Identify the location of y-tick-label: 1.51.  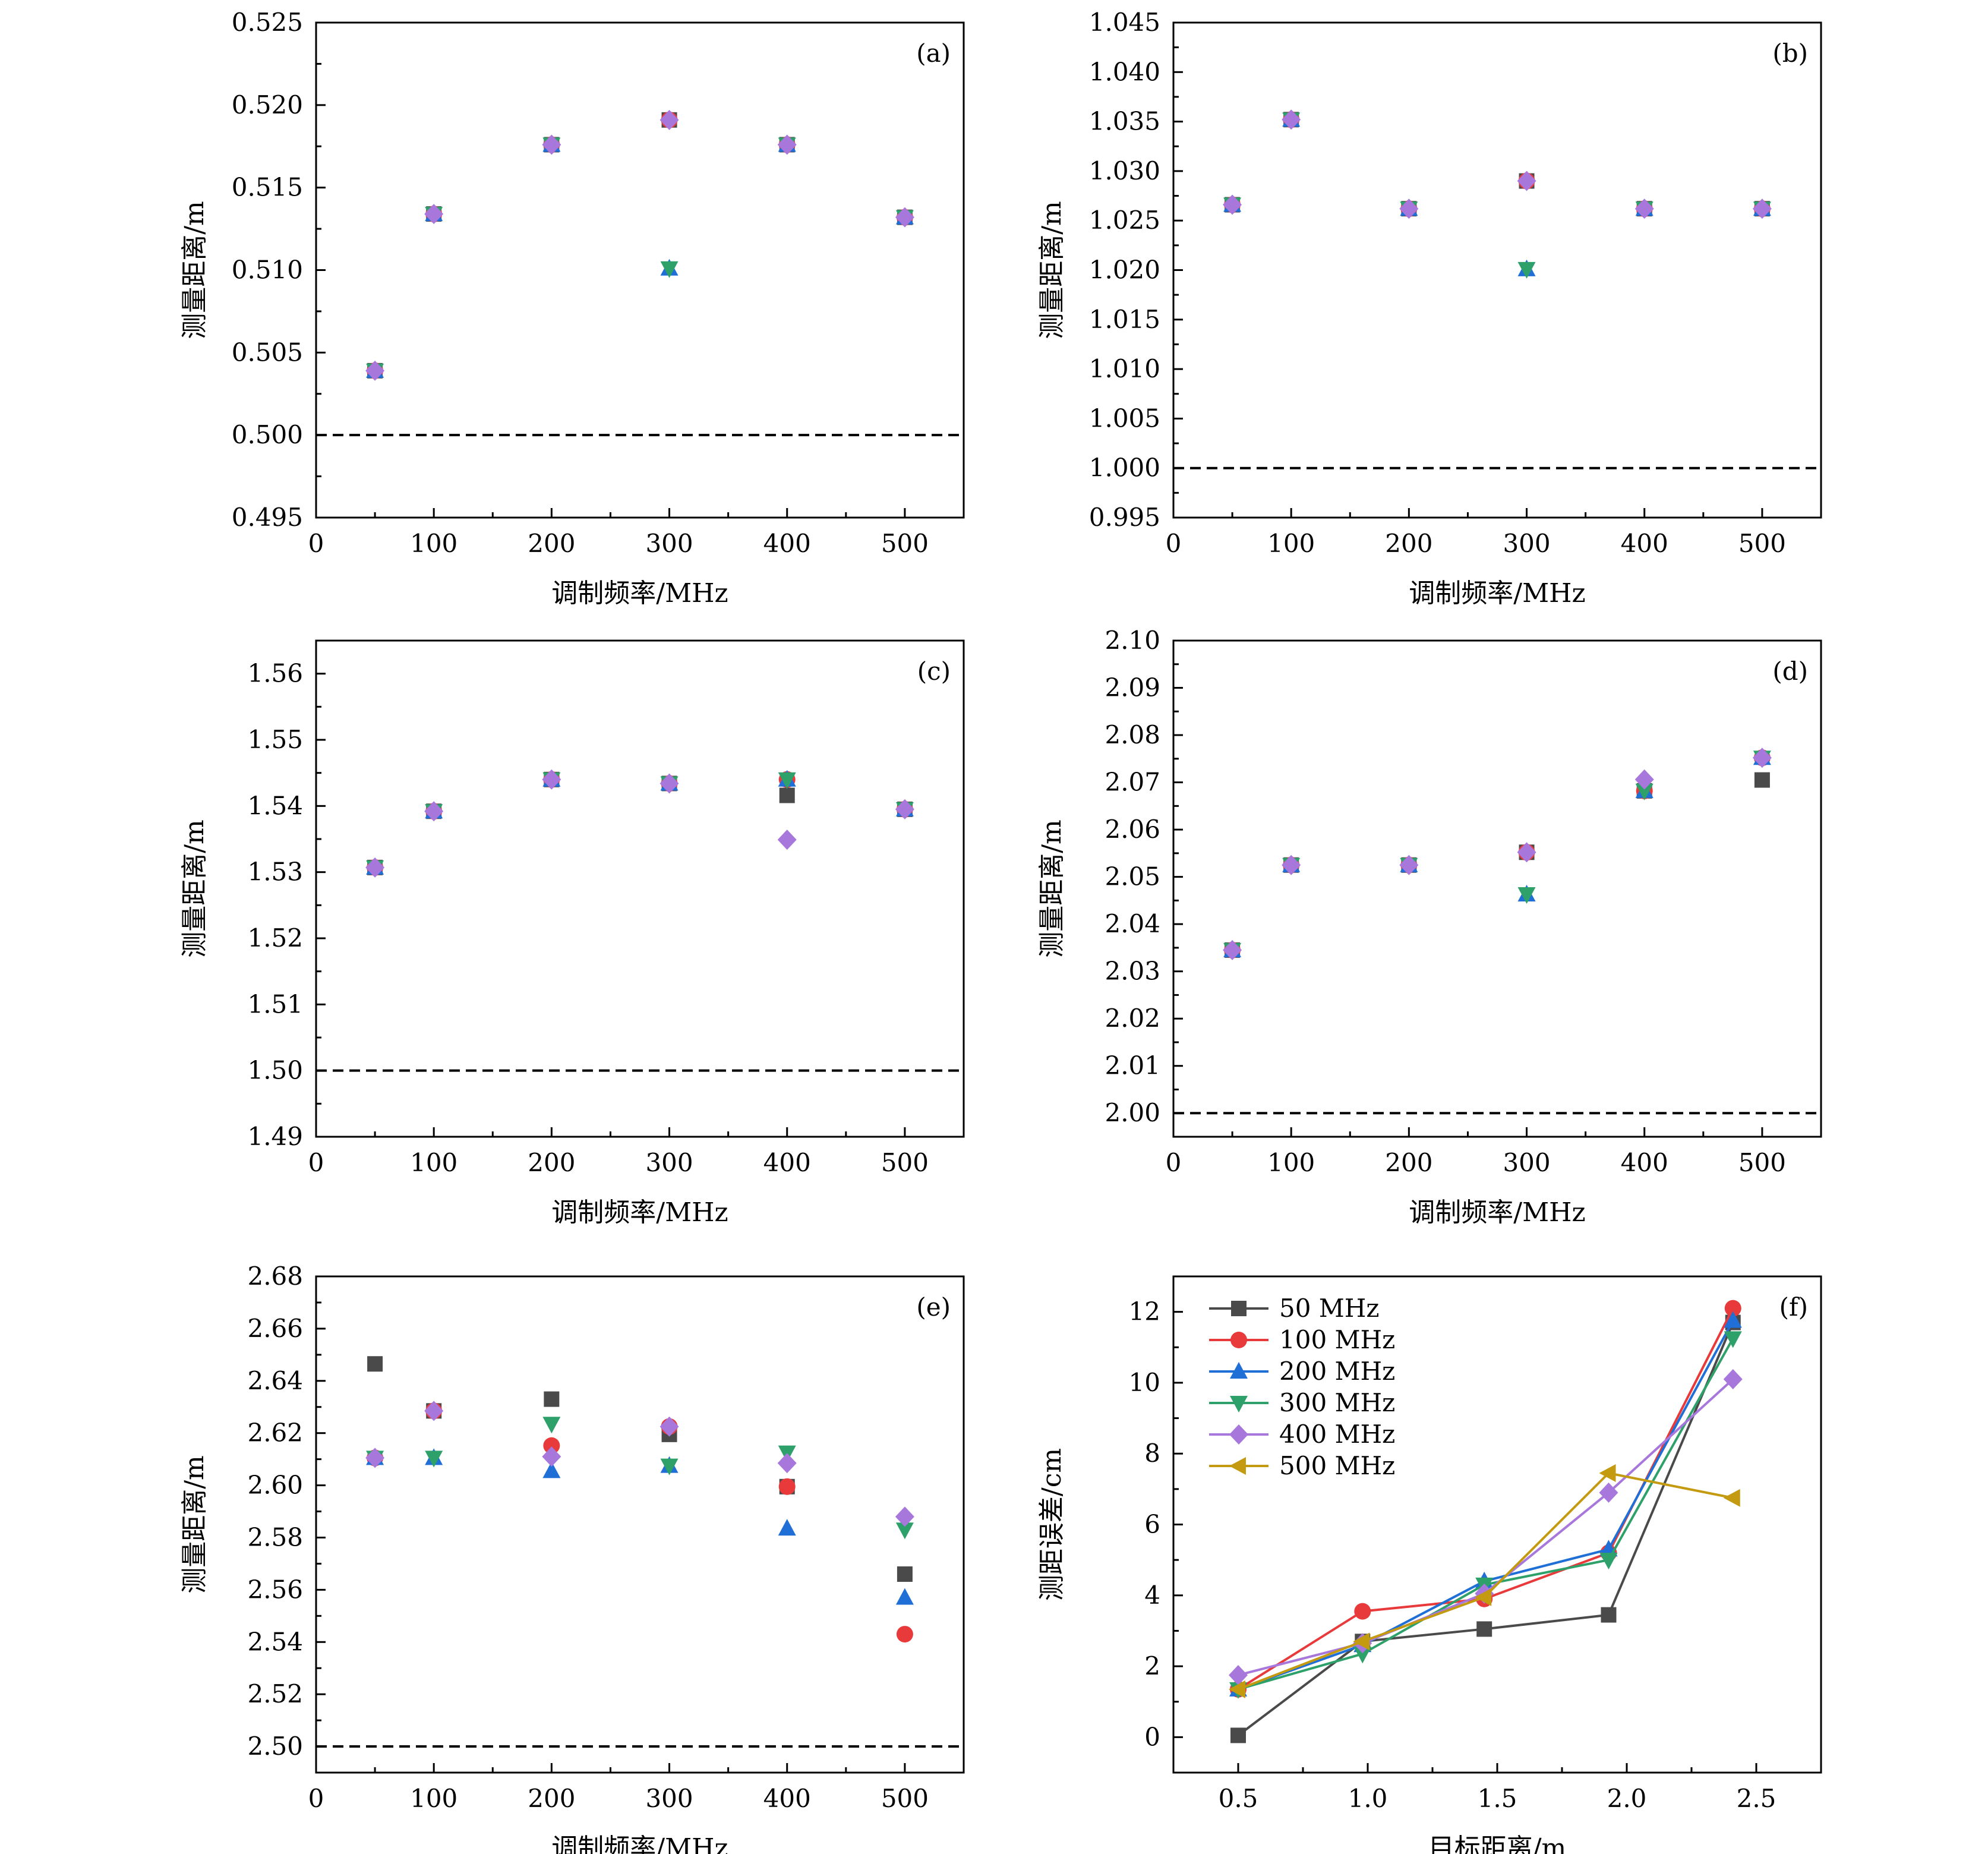
(275, 1004).